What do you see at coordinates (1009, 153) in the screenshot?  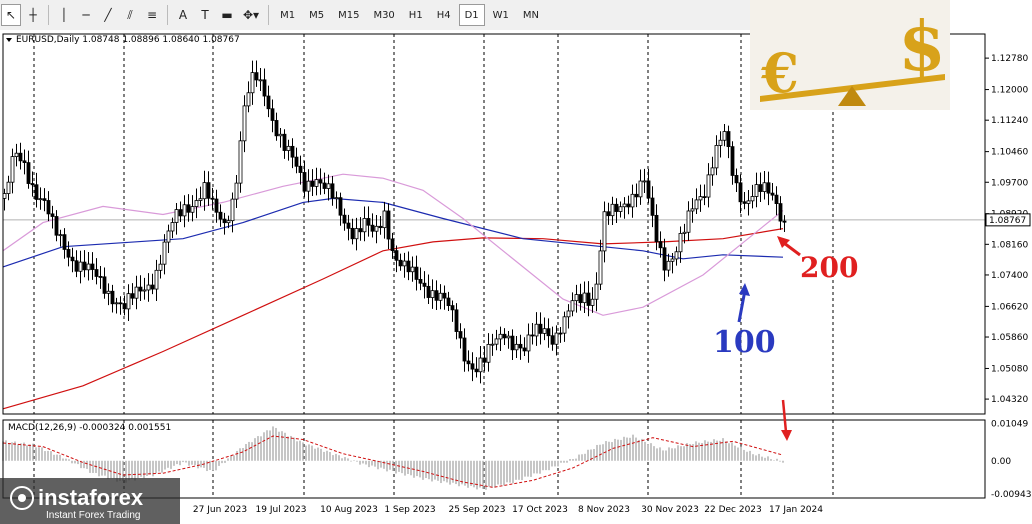 I see `price-axis-label: 1.10460` at bounding box center [1009, 153].